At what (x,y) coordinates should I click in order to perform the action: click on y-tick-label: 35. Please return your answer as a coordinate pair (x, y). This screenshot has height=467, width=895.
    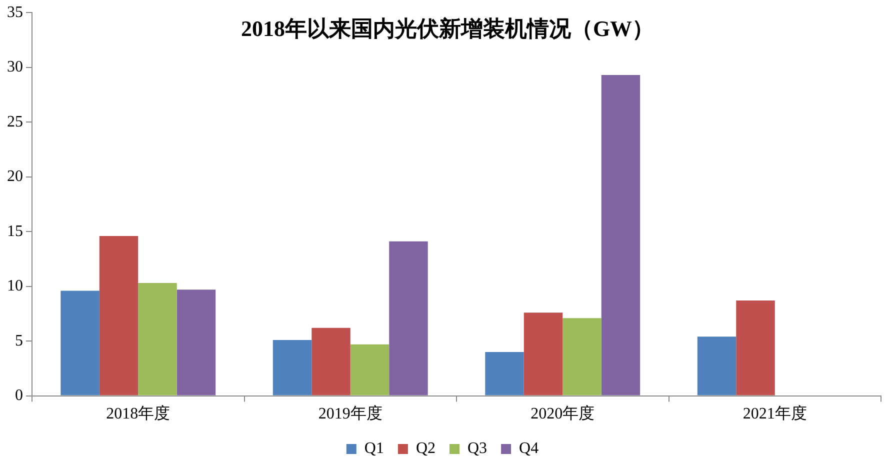
    Looking at the image, I should click on (15, 12).